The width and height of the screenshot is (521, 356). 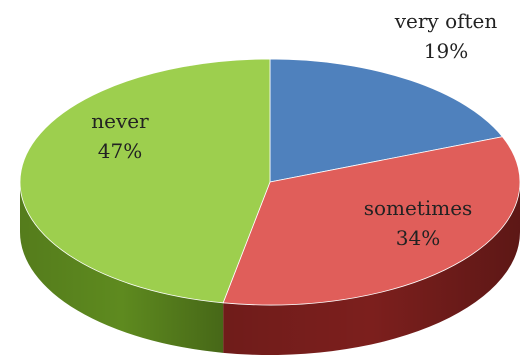 What do you see at coordinates (418, 208) in the screenshot?
I see `slice-label-sometimes: sometimes` at bounding box center [418, 208].